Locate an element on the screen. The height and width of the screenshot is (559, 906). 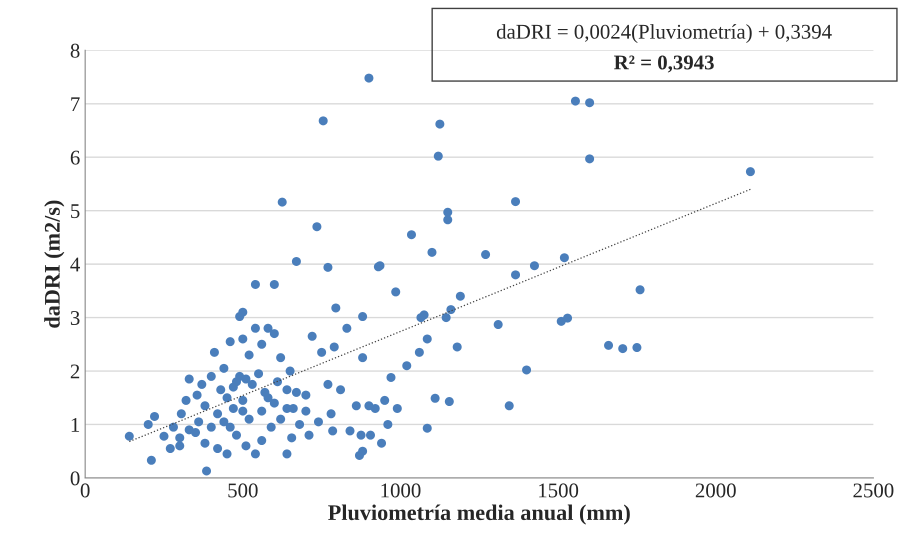
x-tick-label: 0 is located at coordinates (85, 490).